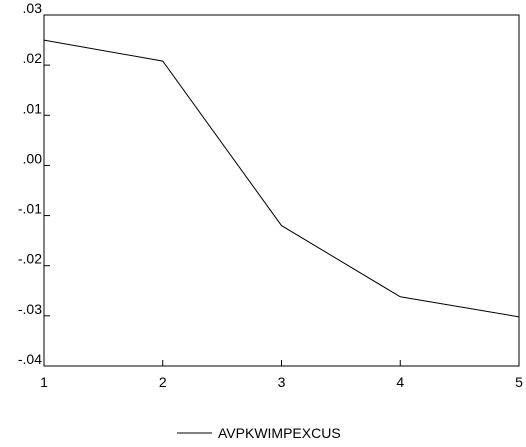 This screenshot has width=526, height=447. What do you see at coordinates (33, 108) in the screenshot?
I see `y-tick-label: .01` at bounding box center [33, 108].